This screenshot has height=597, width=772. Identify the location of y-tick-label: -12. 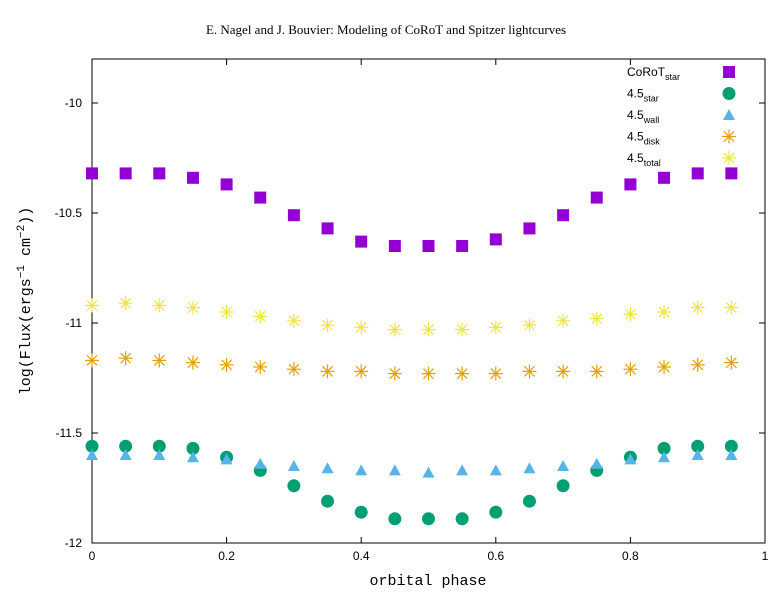
(74, 543).